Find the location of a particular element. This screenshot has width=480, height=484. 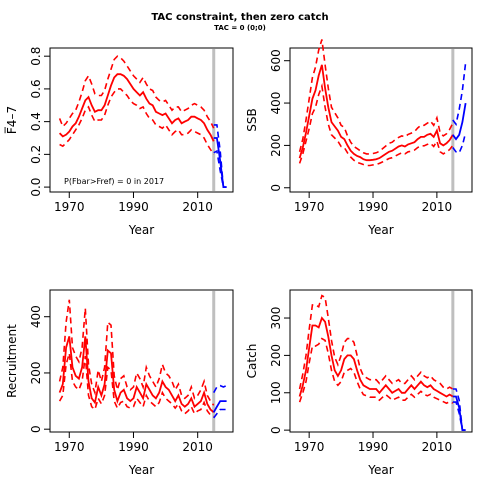

ssb-y-tick-label: 400 is located at coordinates (276, 103).